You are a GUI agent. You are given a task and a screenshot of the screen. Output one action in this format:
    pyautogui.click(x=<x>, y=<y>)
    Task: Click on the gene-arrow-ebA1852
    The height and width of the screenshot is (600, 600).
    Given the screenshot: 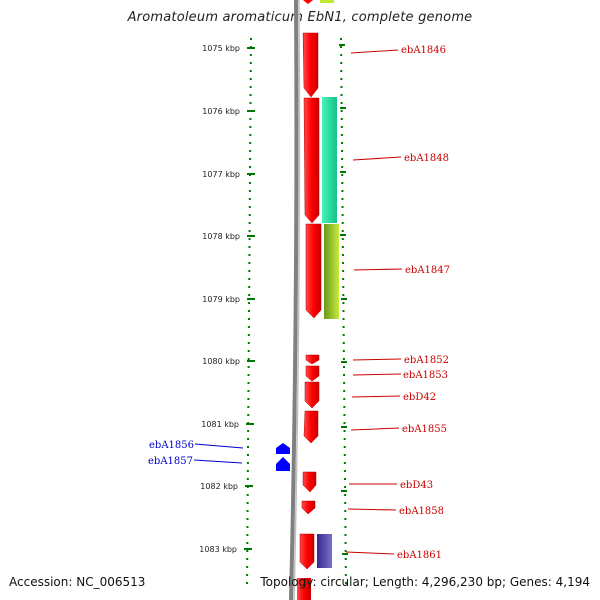 What is the action you would take?
    pyautogui.click(x=312, y=359)
    